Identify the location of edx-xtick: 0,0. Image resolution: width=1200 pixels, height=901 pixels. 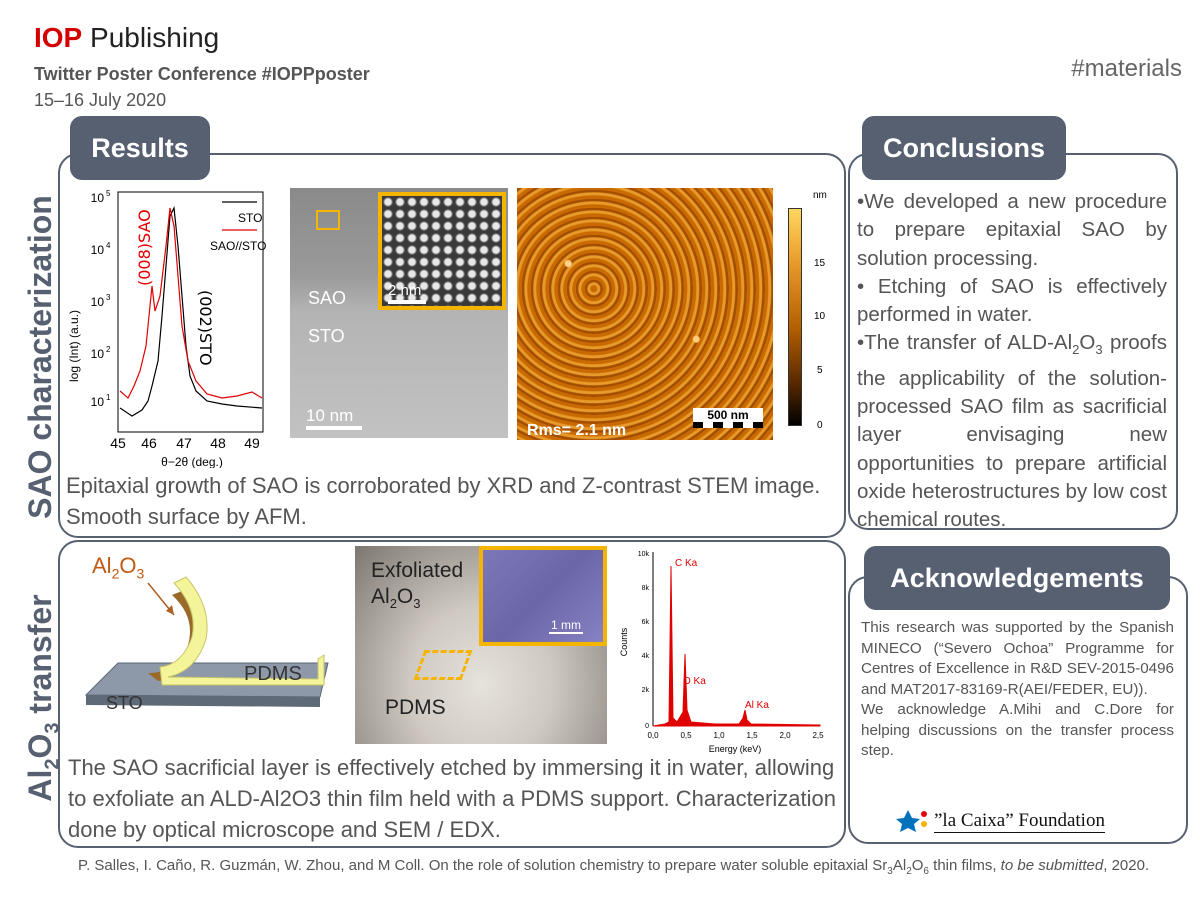
(653, 735).